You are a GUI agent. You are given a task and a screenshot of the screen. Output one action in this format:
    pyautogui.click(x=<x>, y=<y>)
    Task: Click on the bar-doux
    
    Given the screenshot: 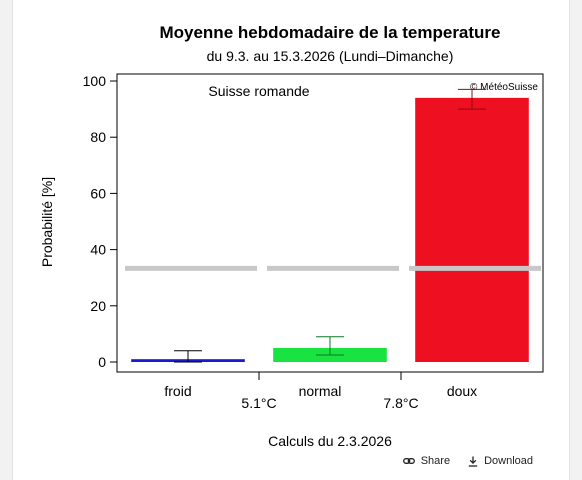 What is the action you would take?
    pyautogui.click(x=472, y=230)
    